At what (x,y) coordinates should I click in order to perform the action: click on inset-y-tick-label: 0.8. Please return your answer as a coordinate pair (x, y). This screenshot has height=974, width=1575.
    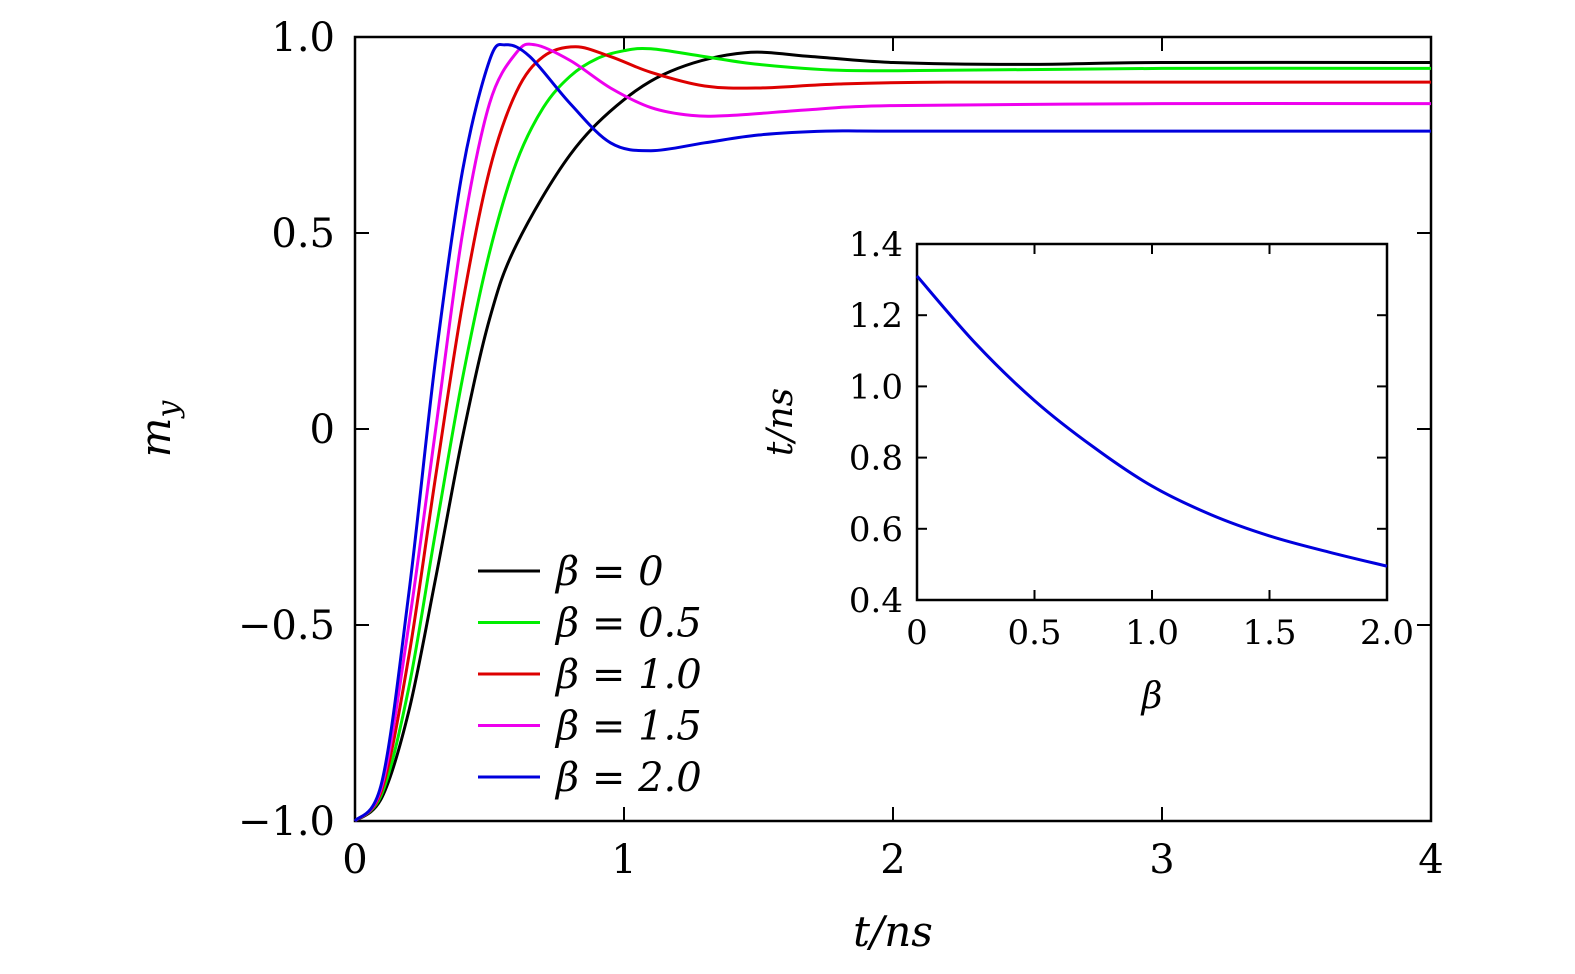
    Looking at the image, I should click on (876, 459).